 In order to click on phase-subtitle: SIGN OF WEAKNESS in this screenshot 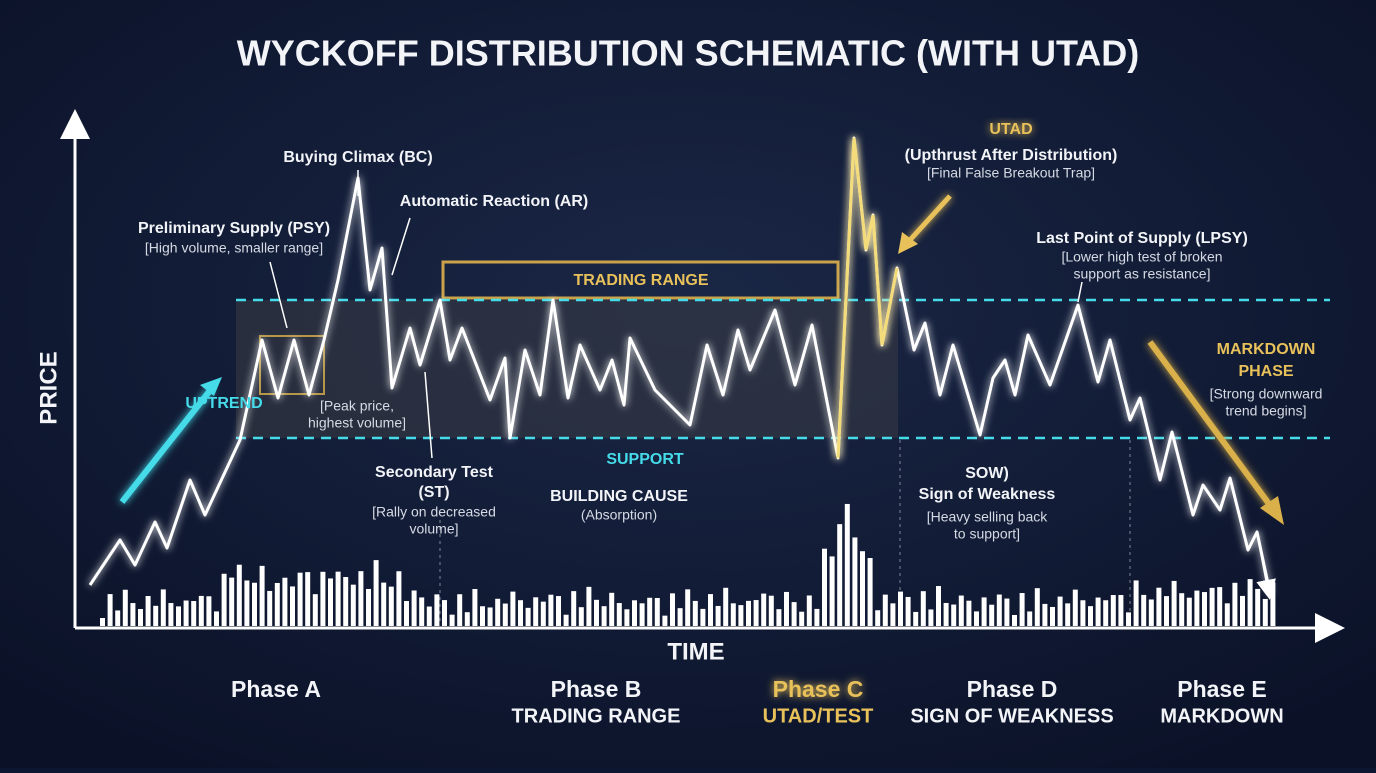, I will do `click(1011, 716)`.